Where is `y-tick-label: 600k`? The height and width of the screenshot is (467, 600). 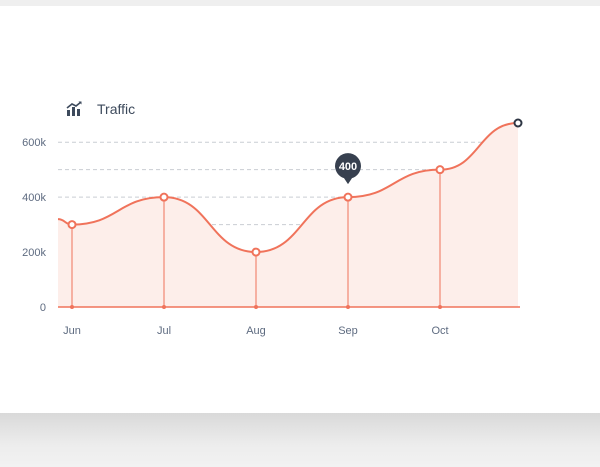 y-tick-label: 600k is located at coordinates (34, 143).